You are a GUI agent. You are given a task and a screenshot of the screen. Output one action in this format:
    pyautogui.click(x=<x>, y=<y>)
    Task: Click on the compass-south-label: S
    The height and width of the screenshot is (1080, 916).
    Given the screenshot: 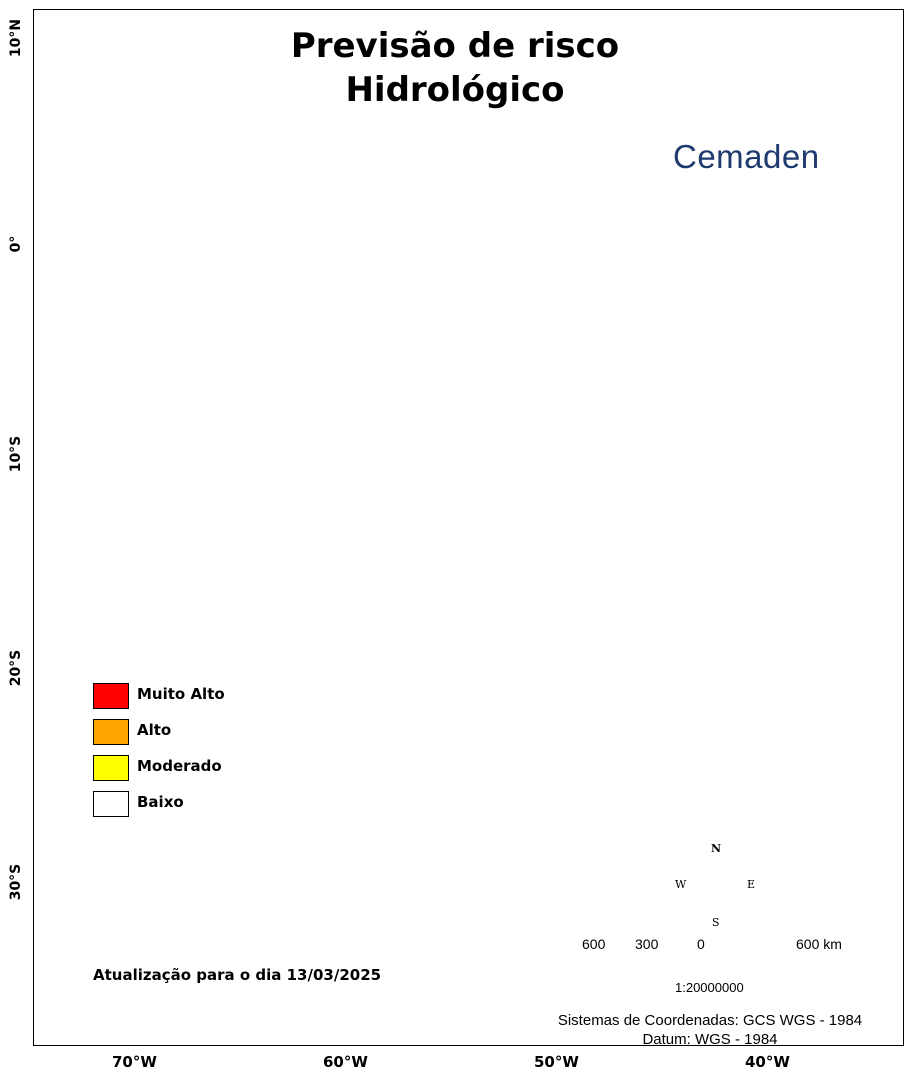 What is the action you would take?
    pyautogui.click(x=716, y=922)
    